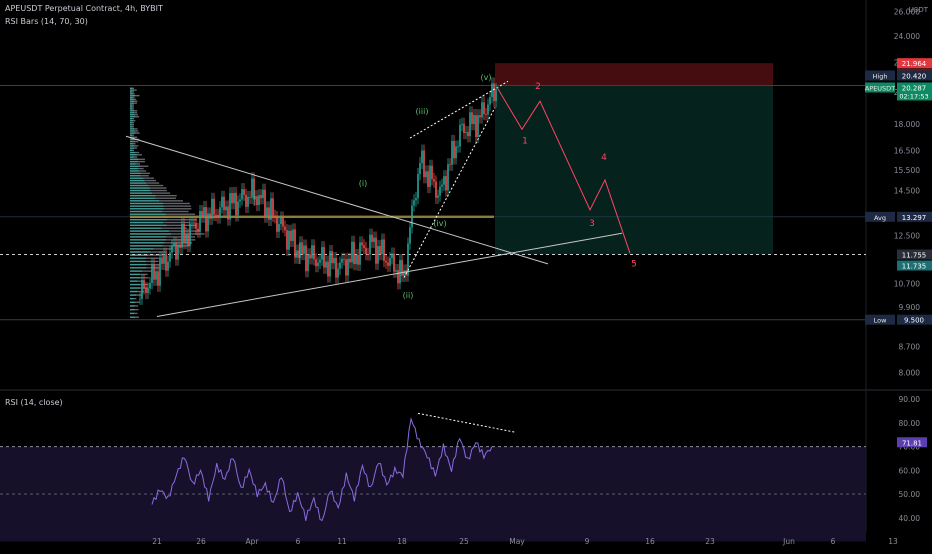  Describe the element at coordinates (634, 169) in the screenshot. I see `target-zone` at that location.